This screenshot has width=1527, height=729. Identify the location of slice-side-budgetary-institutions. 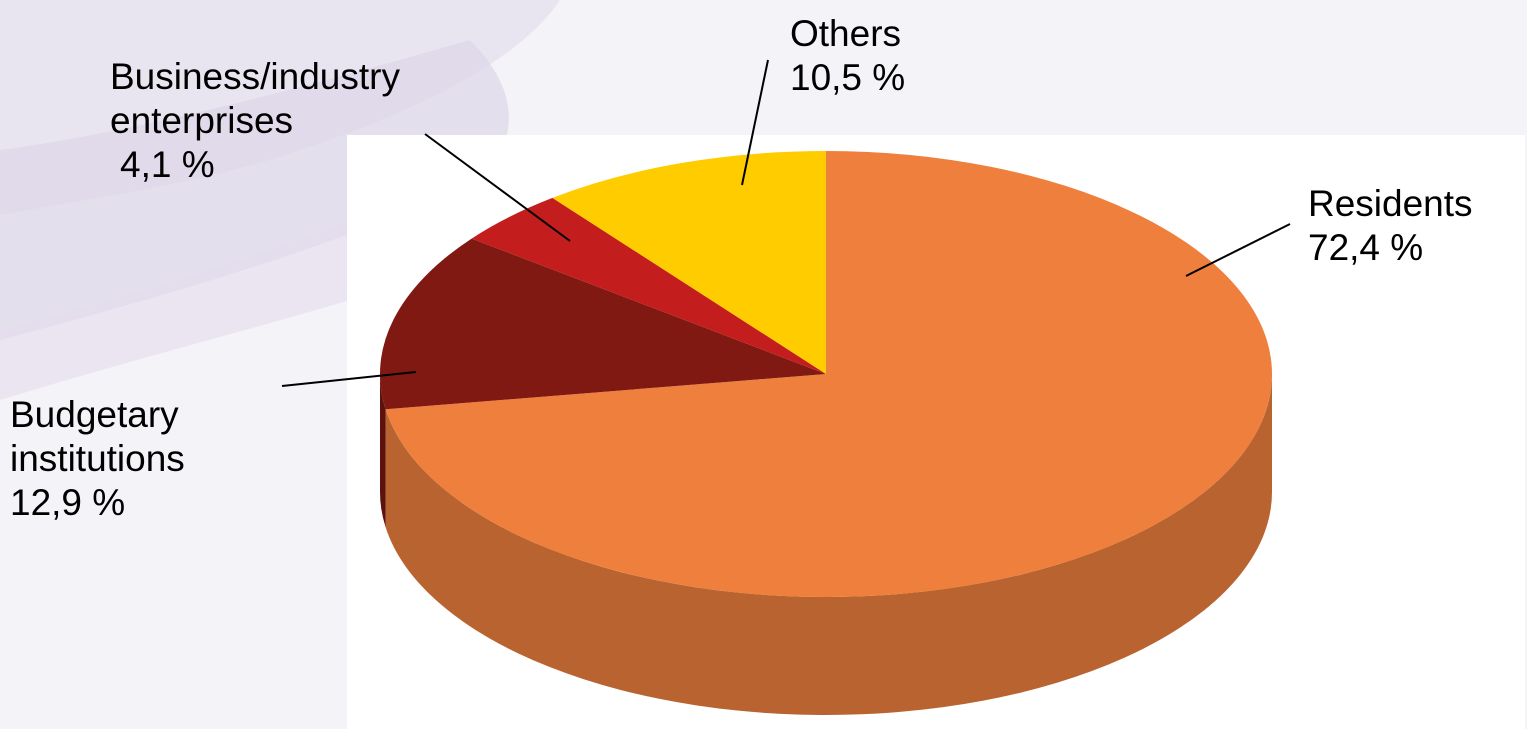
(383, 451).